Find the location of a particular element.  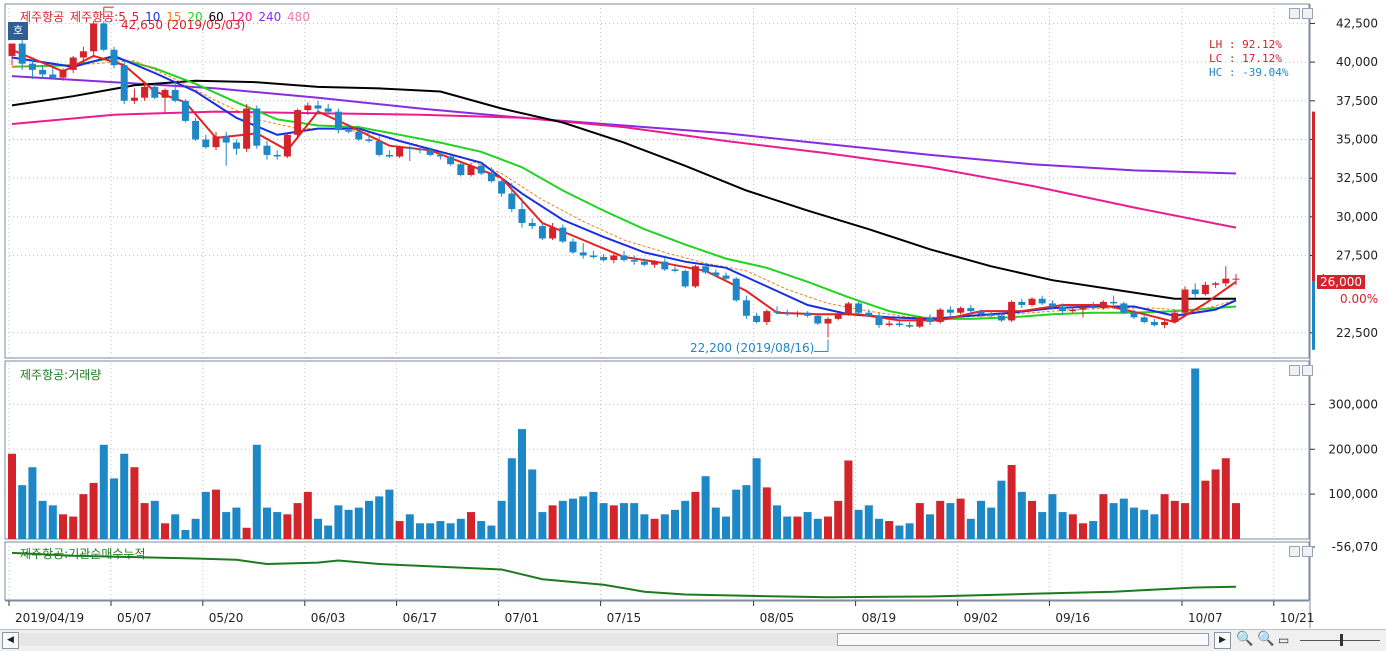

scroll-left-icon: ◀ is located at coordinates (10, 640).